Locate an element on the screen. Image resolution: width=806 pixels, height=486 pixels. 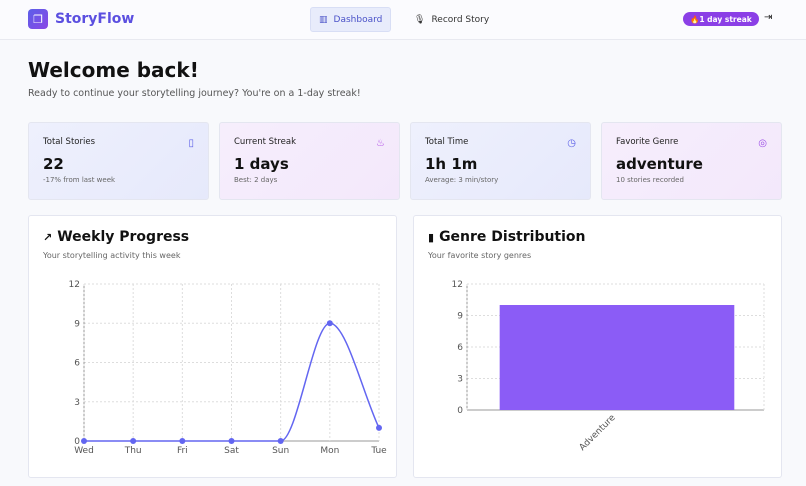
panel-subtitle: Your favorite story genres is located at coordinates (480, 255).